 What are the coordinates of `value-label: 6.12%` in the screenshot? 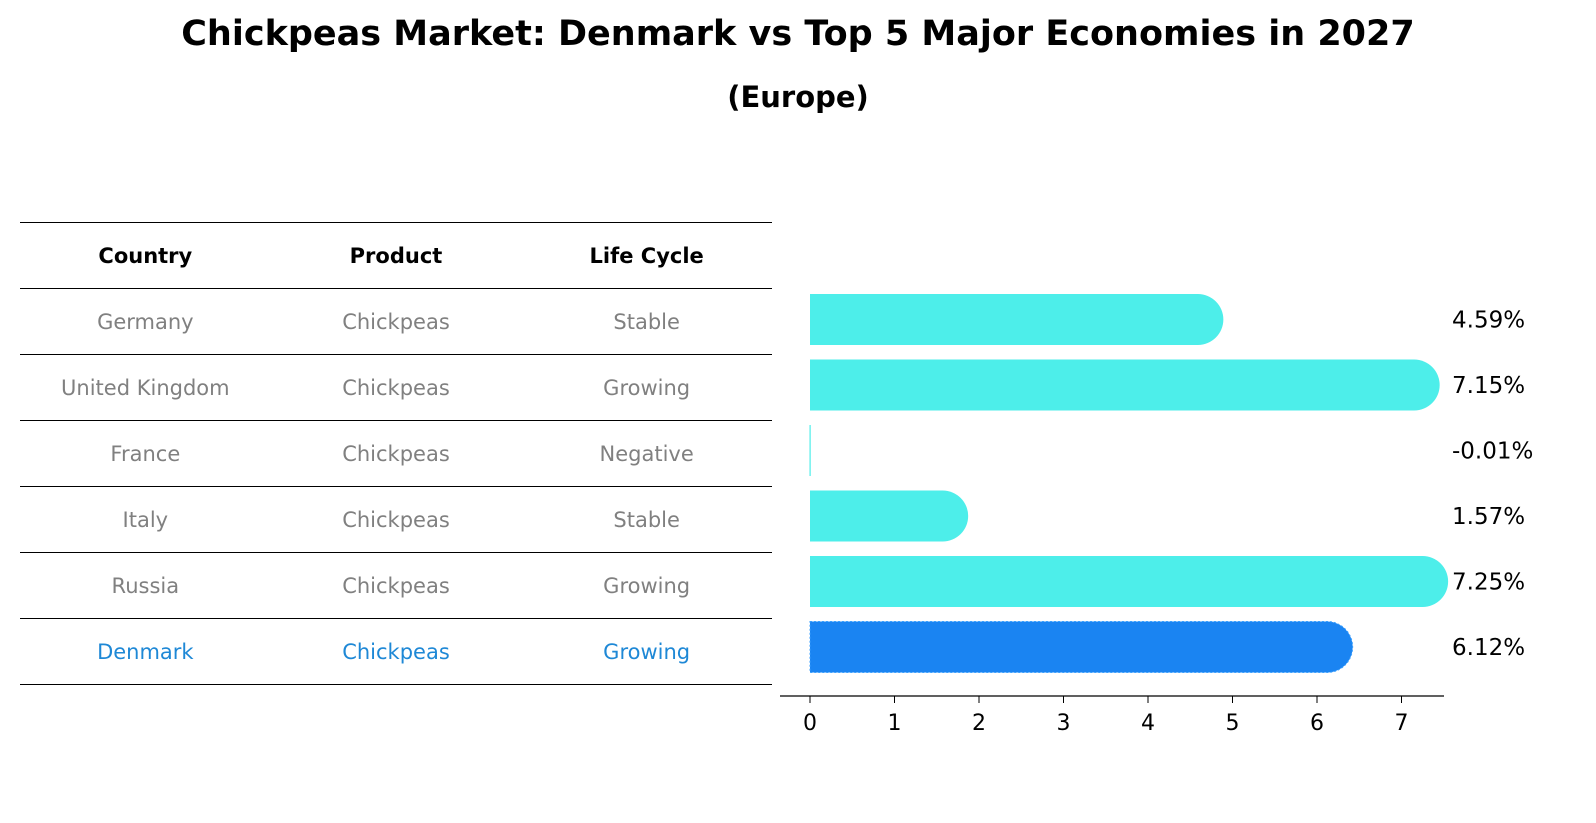 It's located at (1488, 648).